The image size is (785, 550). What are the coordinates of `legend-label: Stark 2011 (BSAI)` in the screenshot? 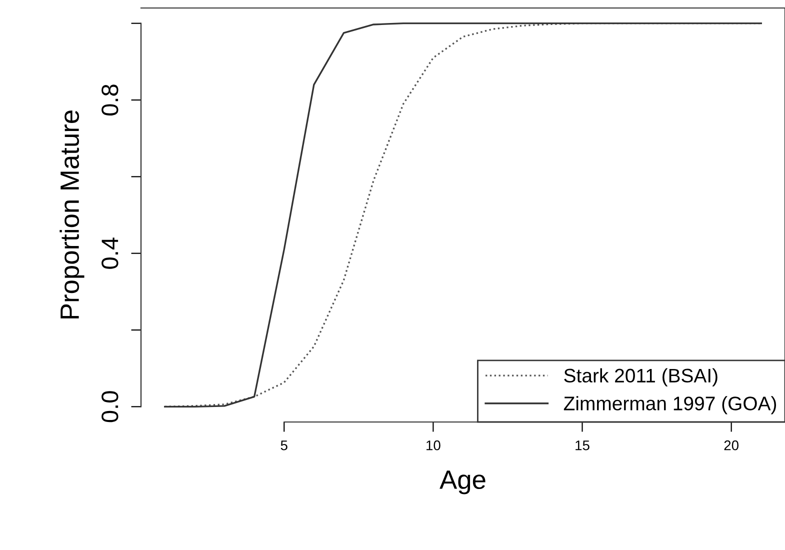 It's located at (641, 377).